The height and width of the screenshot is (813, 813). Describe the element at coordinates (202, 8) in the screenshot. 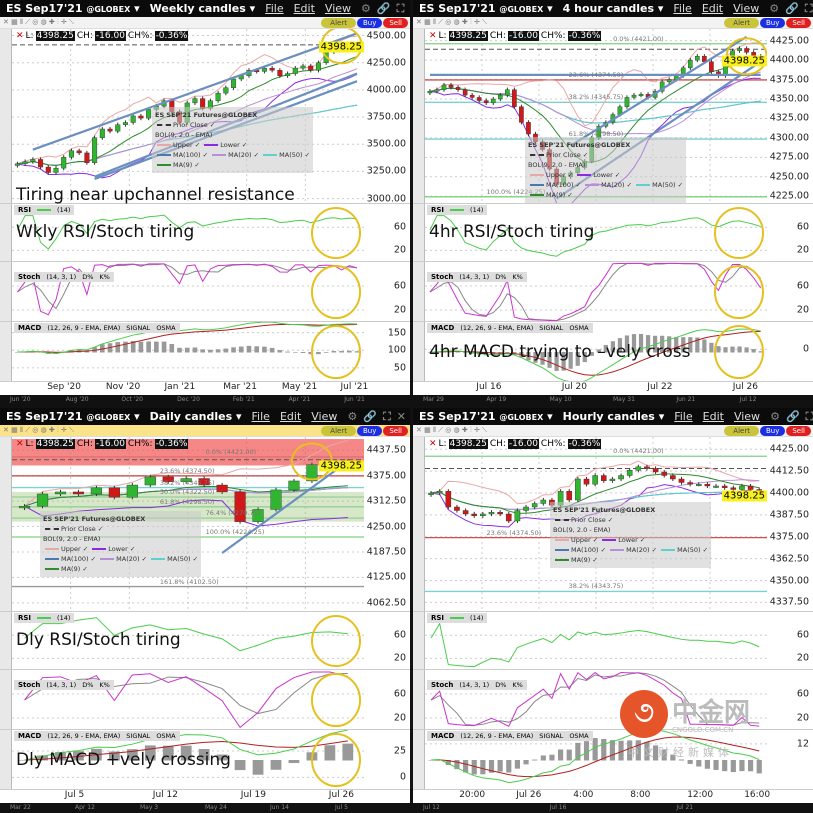

I see `timeframe-selector: Weekly candles ▾` at that location.